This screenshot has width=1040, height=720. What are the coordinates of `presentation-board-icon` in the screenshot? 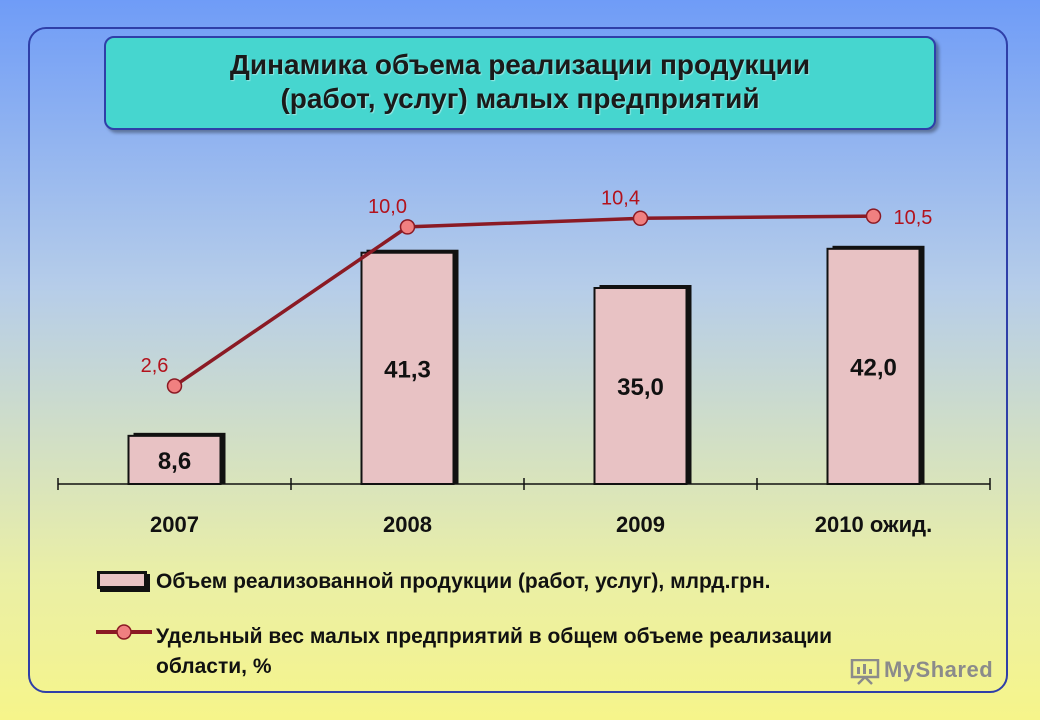 It's located at (865, 672).